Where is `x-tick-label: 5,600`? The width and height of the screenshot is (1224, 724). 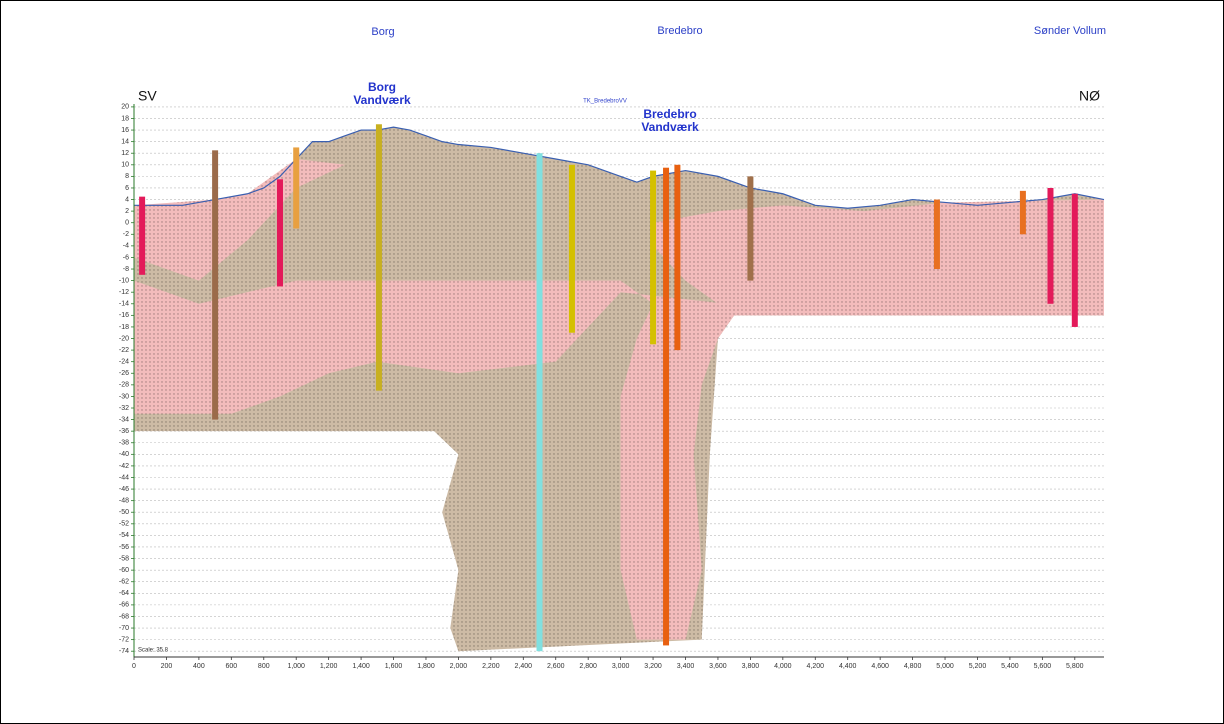
x-tick-label: 5,600 is located at coordinates (1043, 666).